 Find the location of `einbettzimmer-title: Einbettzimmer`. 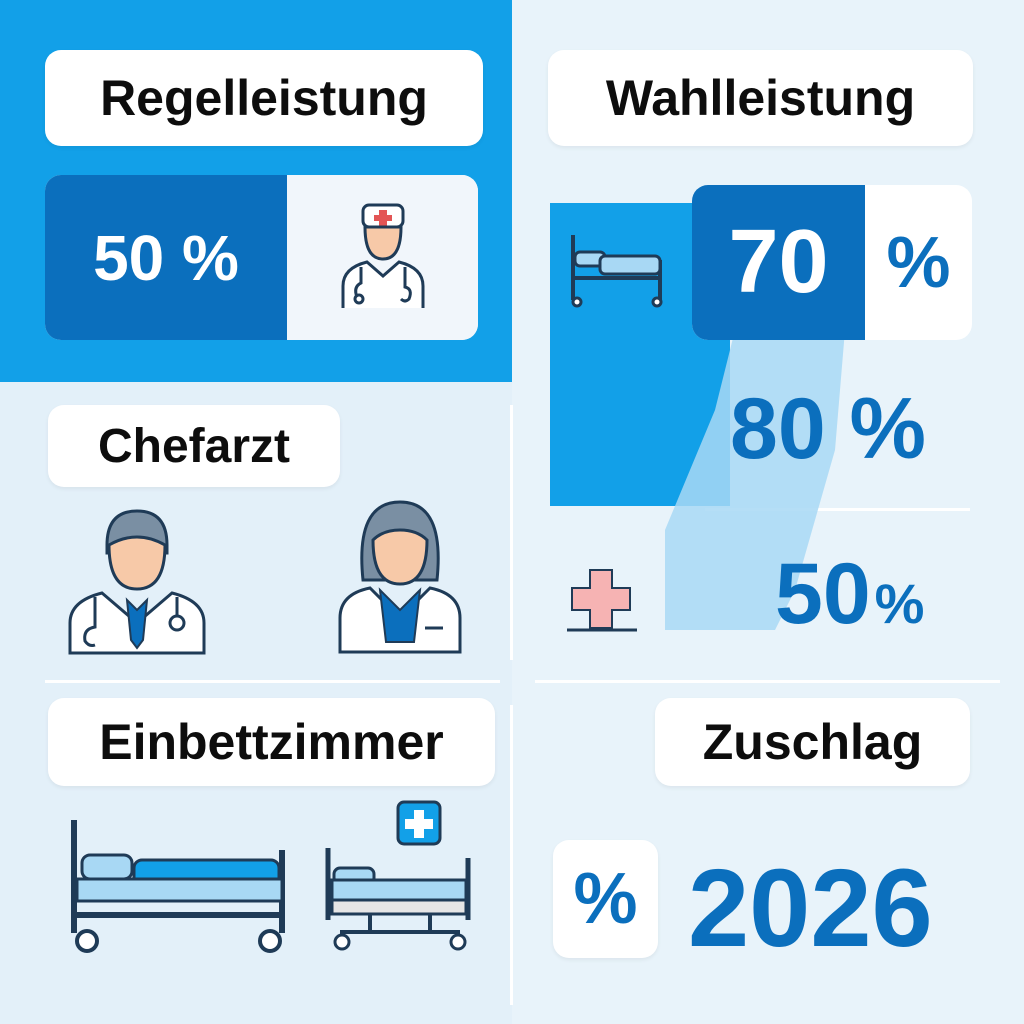

einbettzimmer-title: Einbettzimmer is located at coordinates (271, 742).